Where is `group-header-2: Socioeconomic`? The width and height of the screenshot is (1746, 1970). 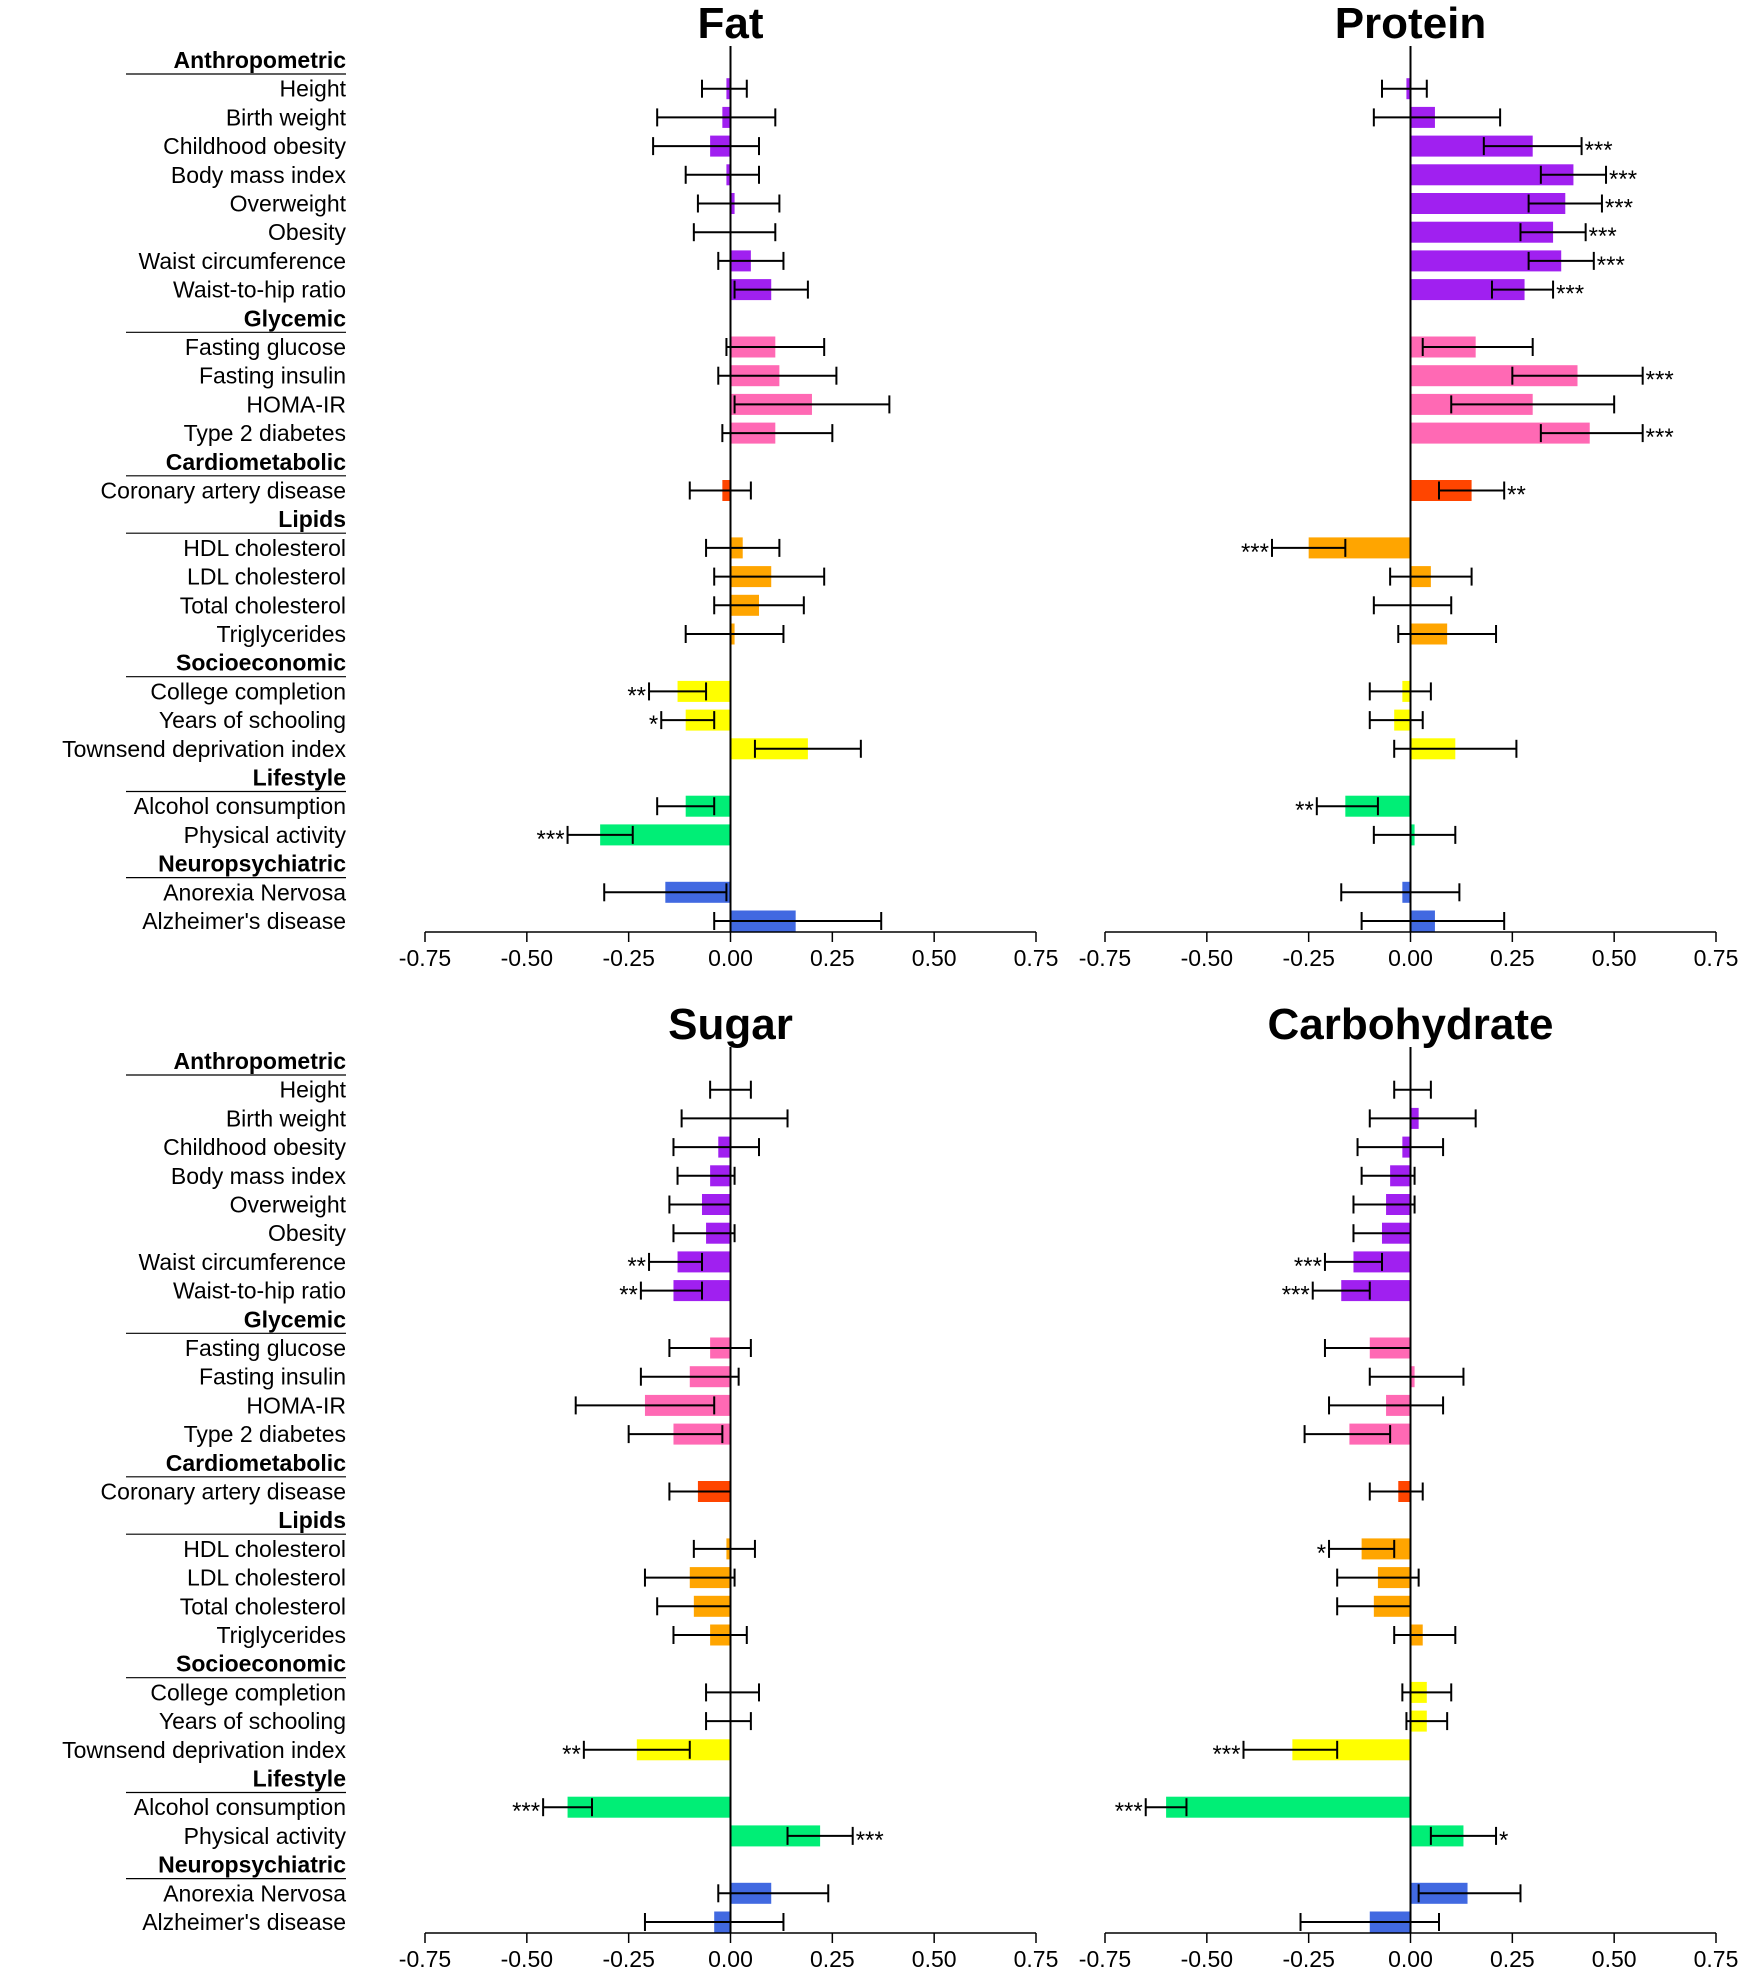 group-header-2: Socioeconomic is located at coordinates (261, 1664).